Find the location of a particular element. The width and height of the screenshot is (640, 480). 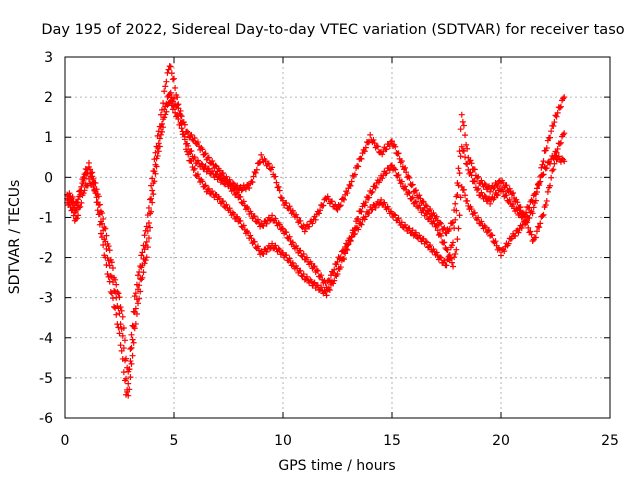

y-tick-label: -6 is located at coordinates (46, 419).